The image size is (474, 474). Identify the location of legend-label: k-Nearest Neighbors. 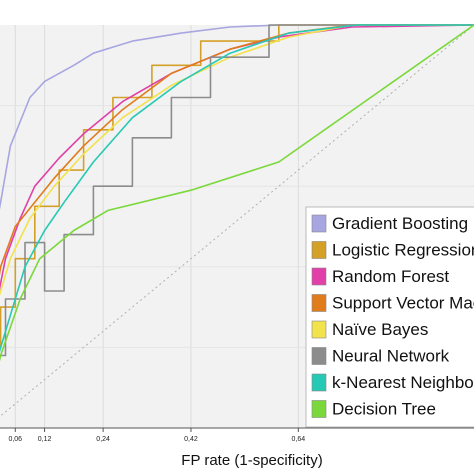
(403, 382).